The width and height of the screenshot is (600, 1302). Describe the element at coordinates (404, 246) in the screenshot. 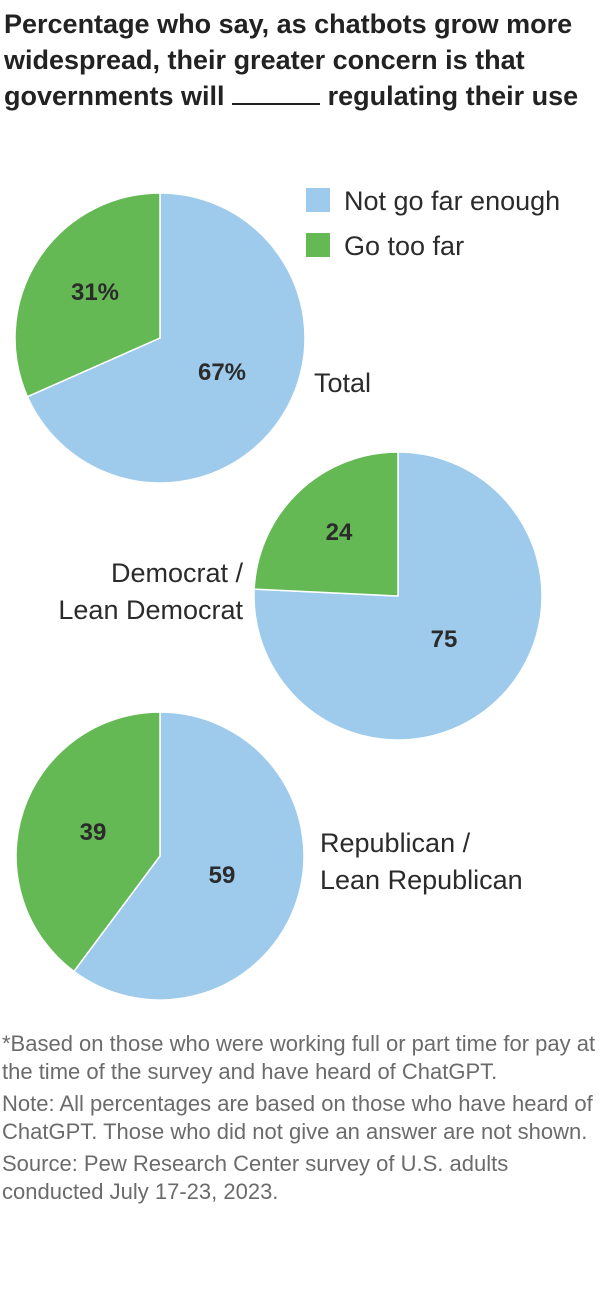

I see `legend-label-1: Go too far` at that location.